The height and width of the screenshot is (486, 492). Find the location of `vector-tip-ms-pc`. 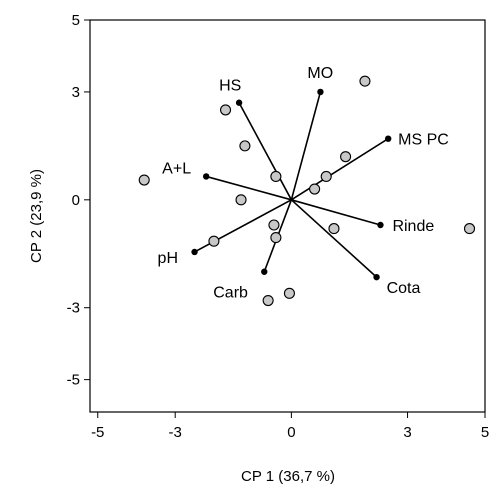

vector-tip-ms-pc is located at coordinates (388, 138).